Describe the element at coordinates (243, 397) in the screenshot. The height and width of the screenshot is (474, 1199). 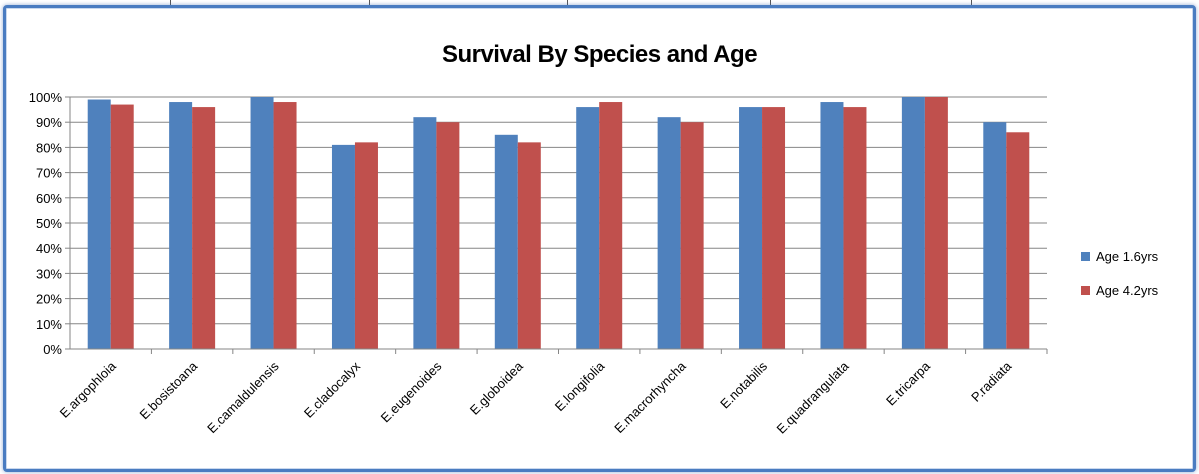
I see `x-tick-label: E.camaldulensis` at that location.